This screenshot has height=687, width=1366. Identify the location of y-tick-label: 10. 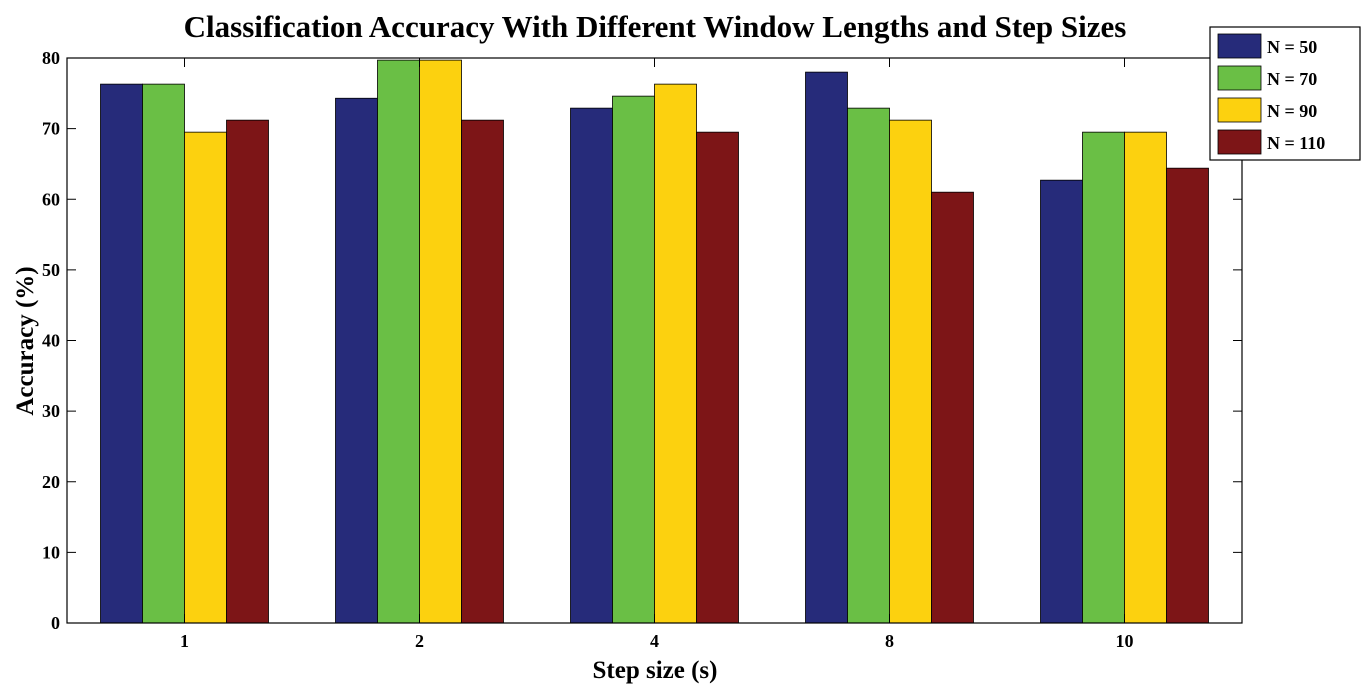
(51, 552).